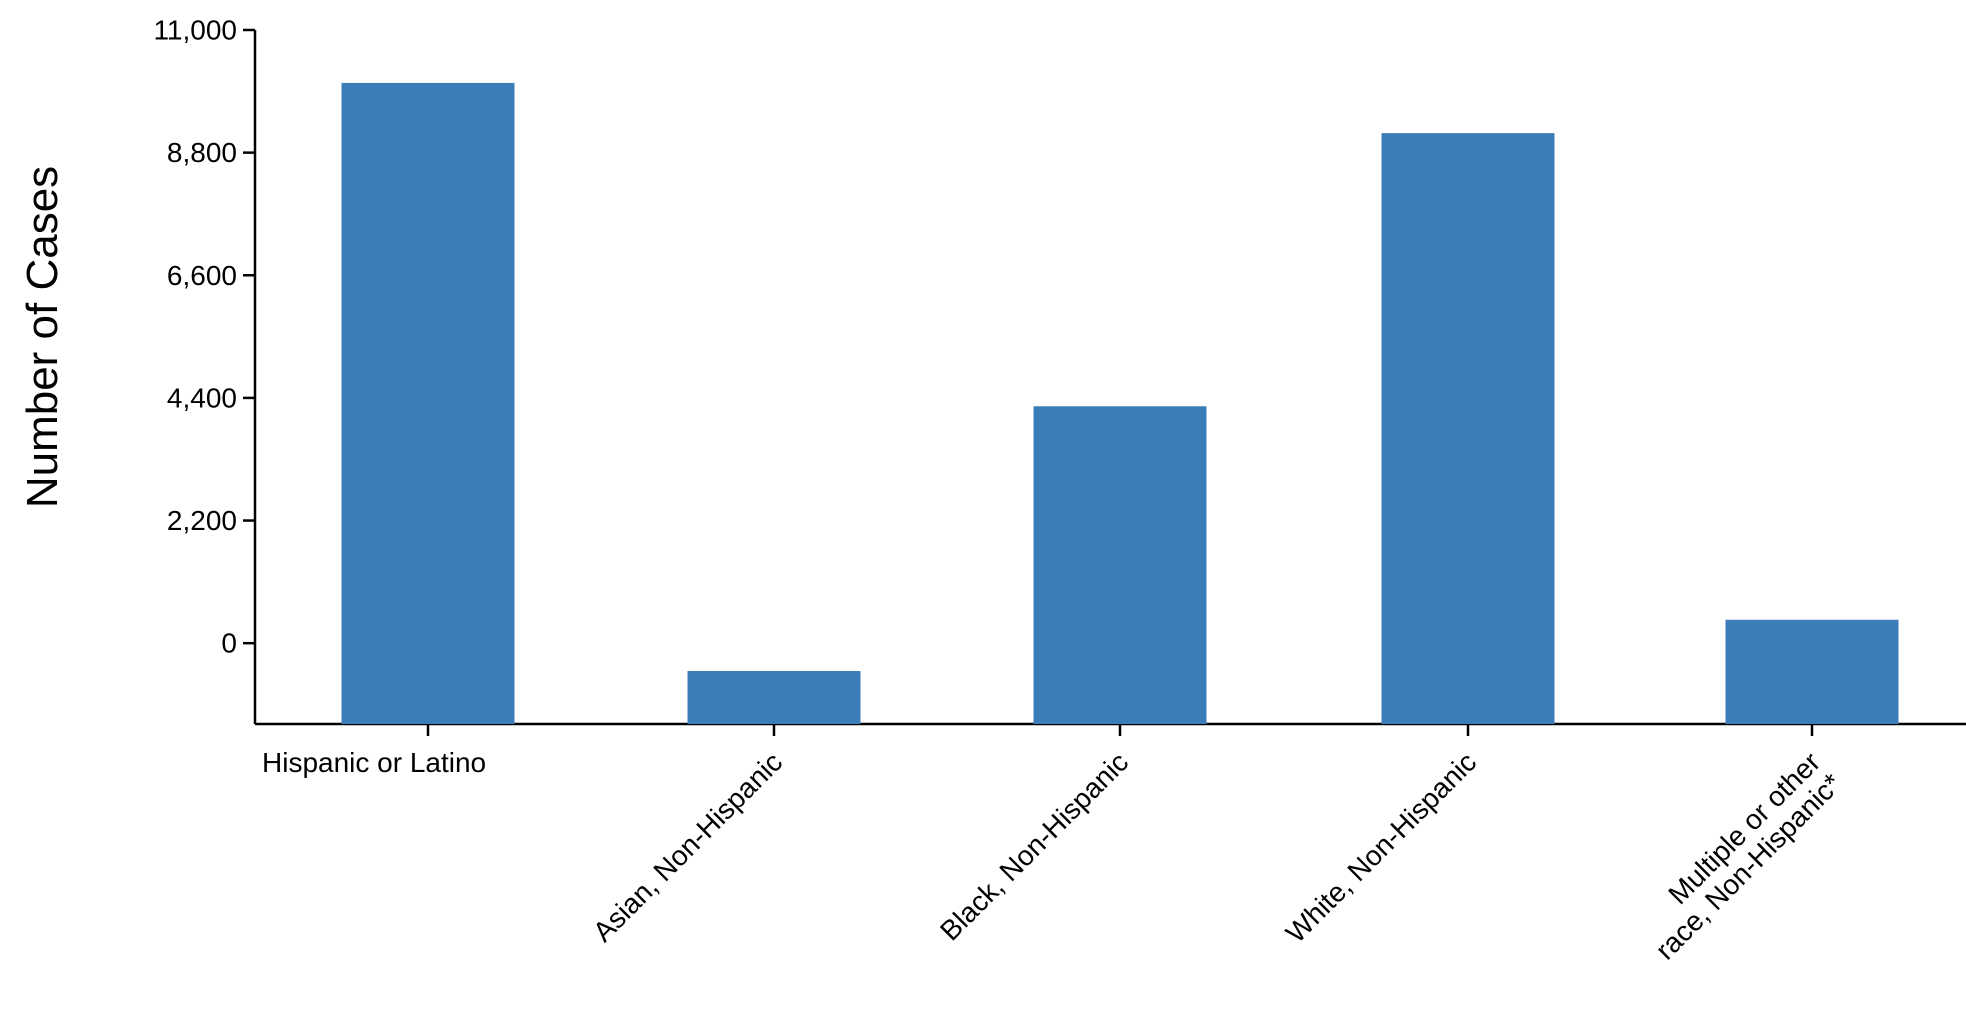  Describe the element at coordinates (195, 30) in the screenshot. I see `y-tick-label: 11,000` at that location.